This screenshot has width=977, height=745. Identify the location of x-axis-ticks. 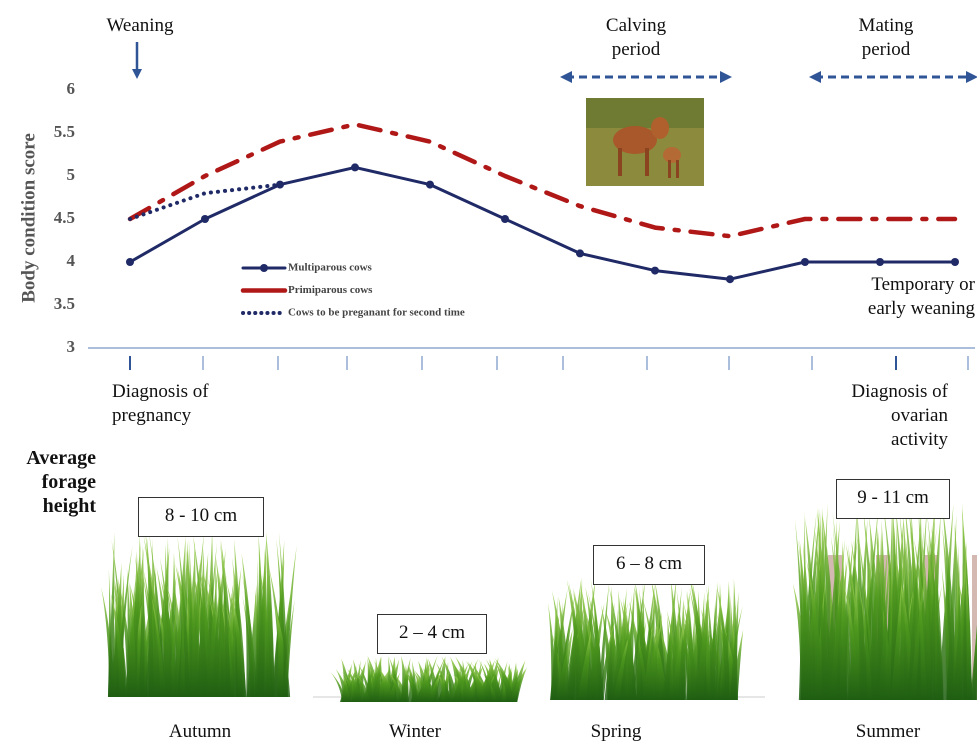
(549, 363).